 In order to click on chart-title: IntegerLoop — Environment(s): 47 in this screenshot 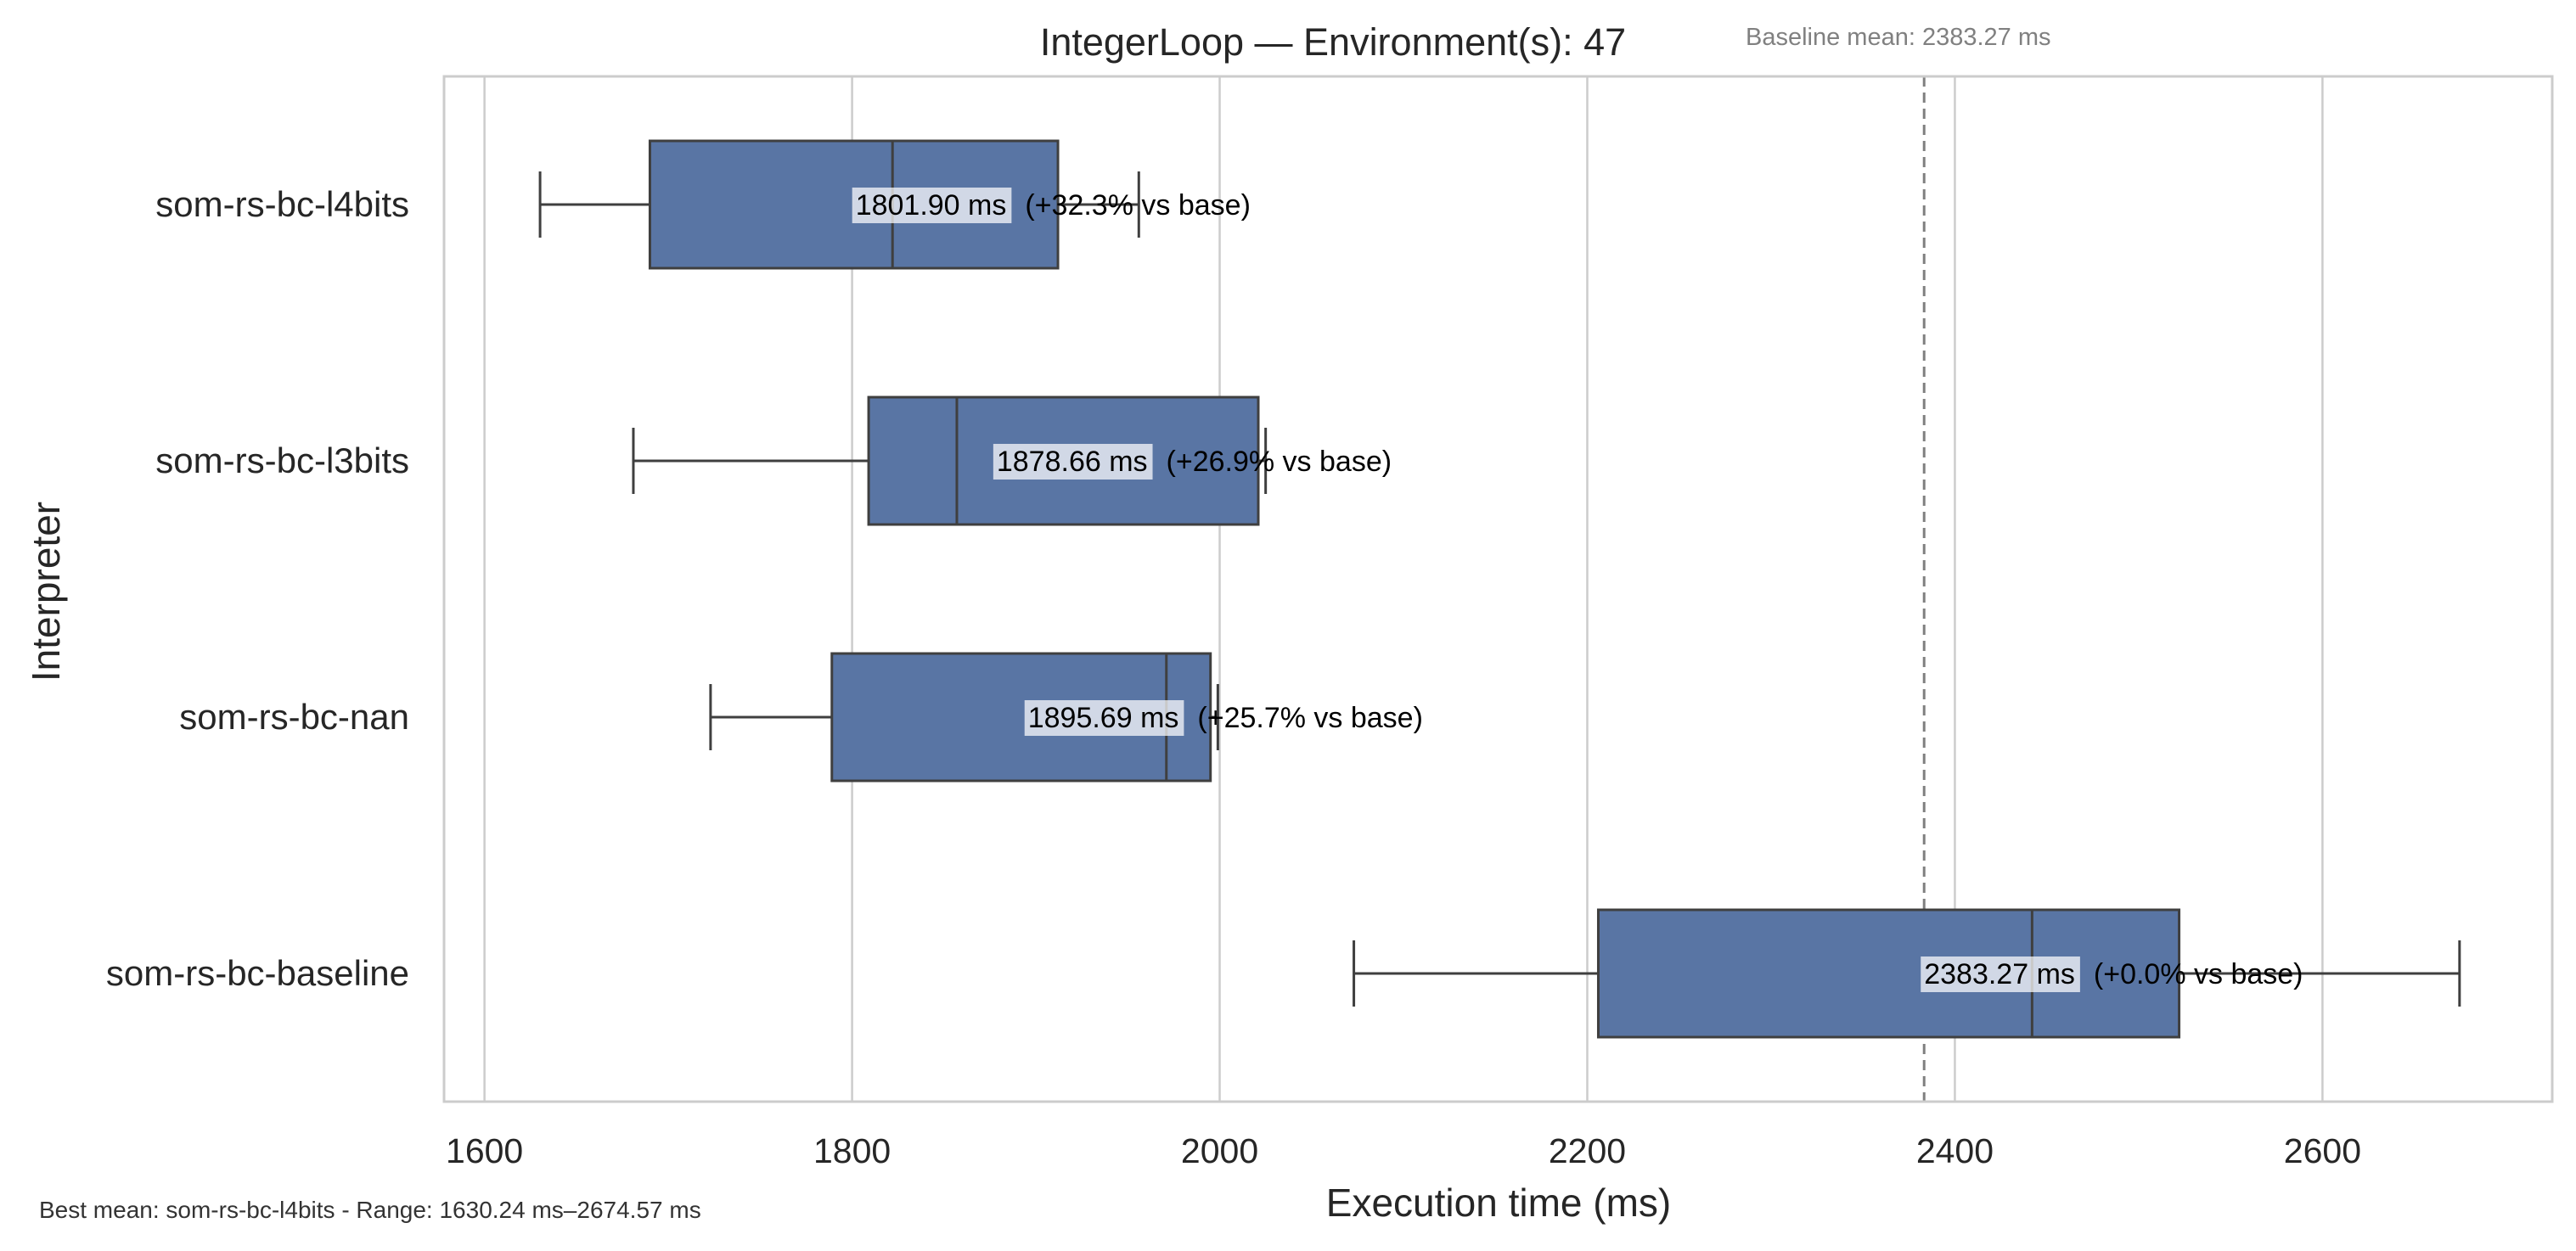, I will do `click(1333, 42)`.